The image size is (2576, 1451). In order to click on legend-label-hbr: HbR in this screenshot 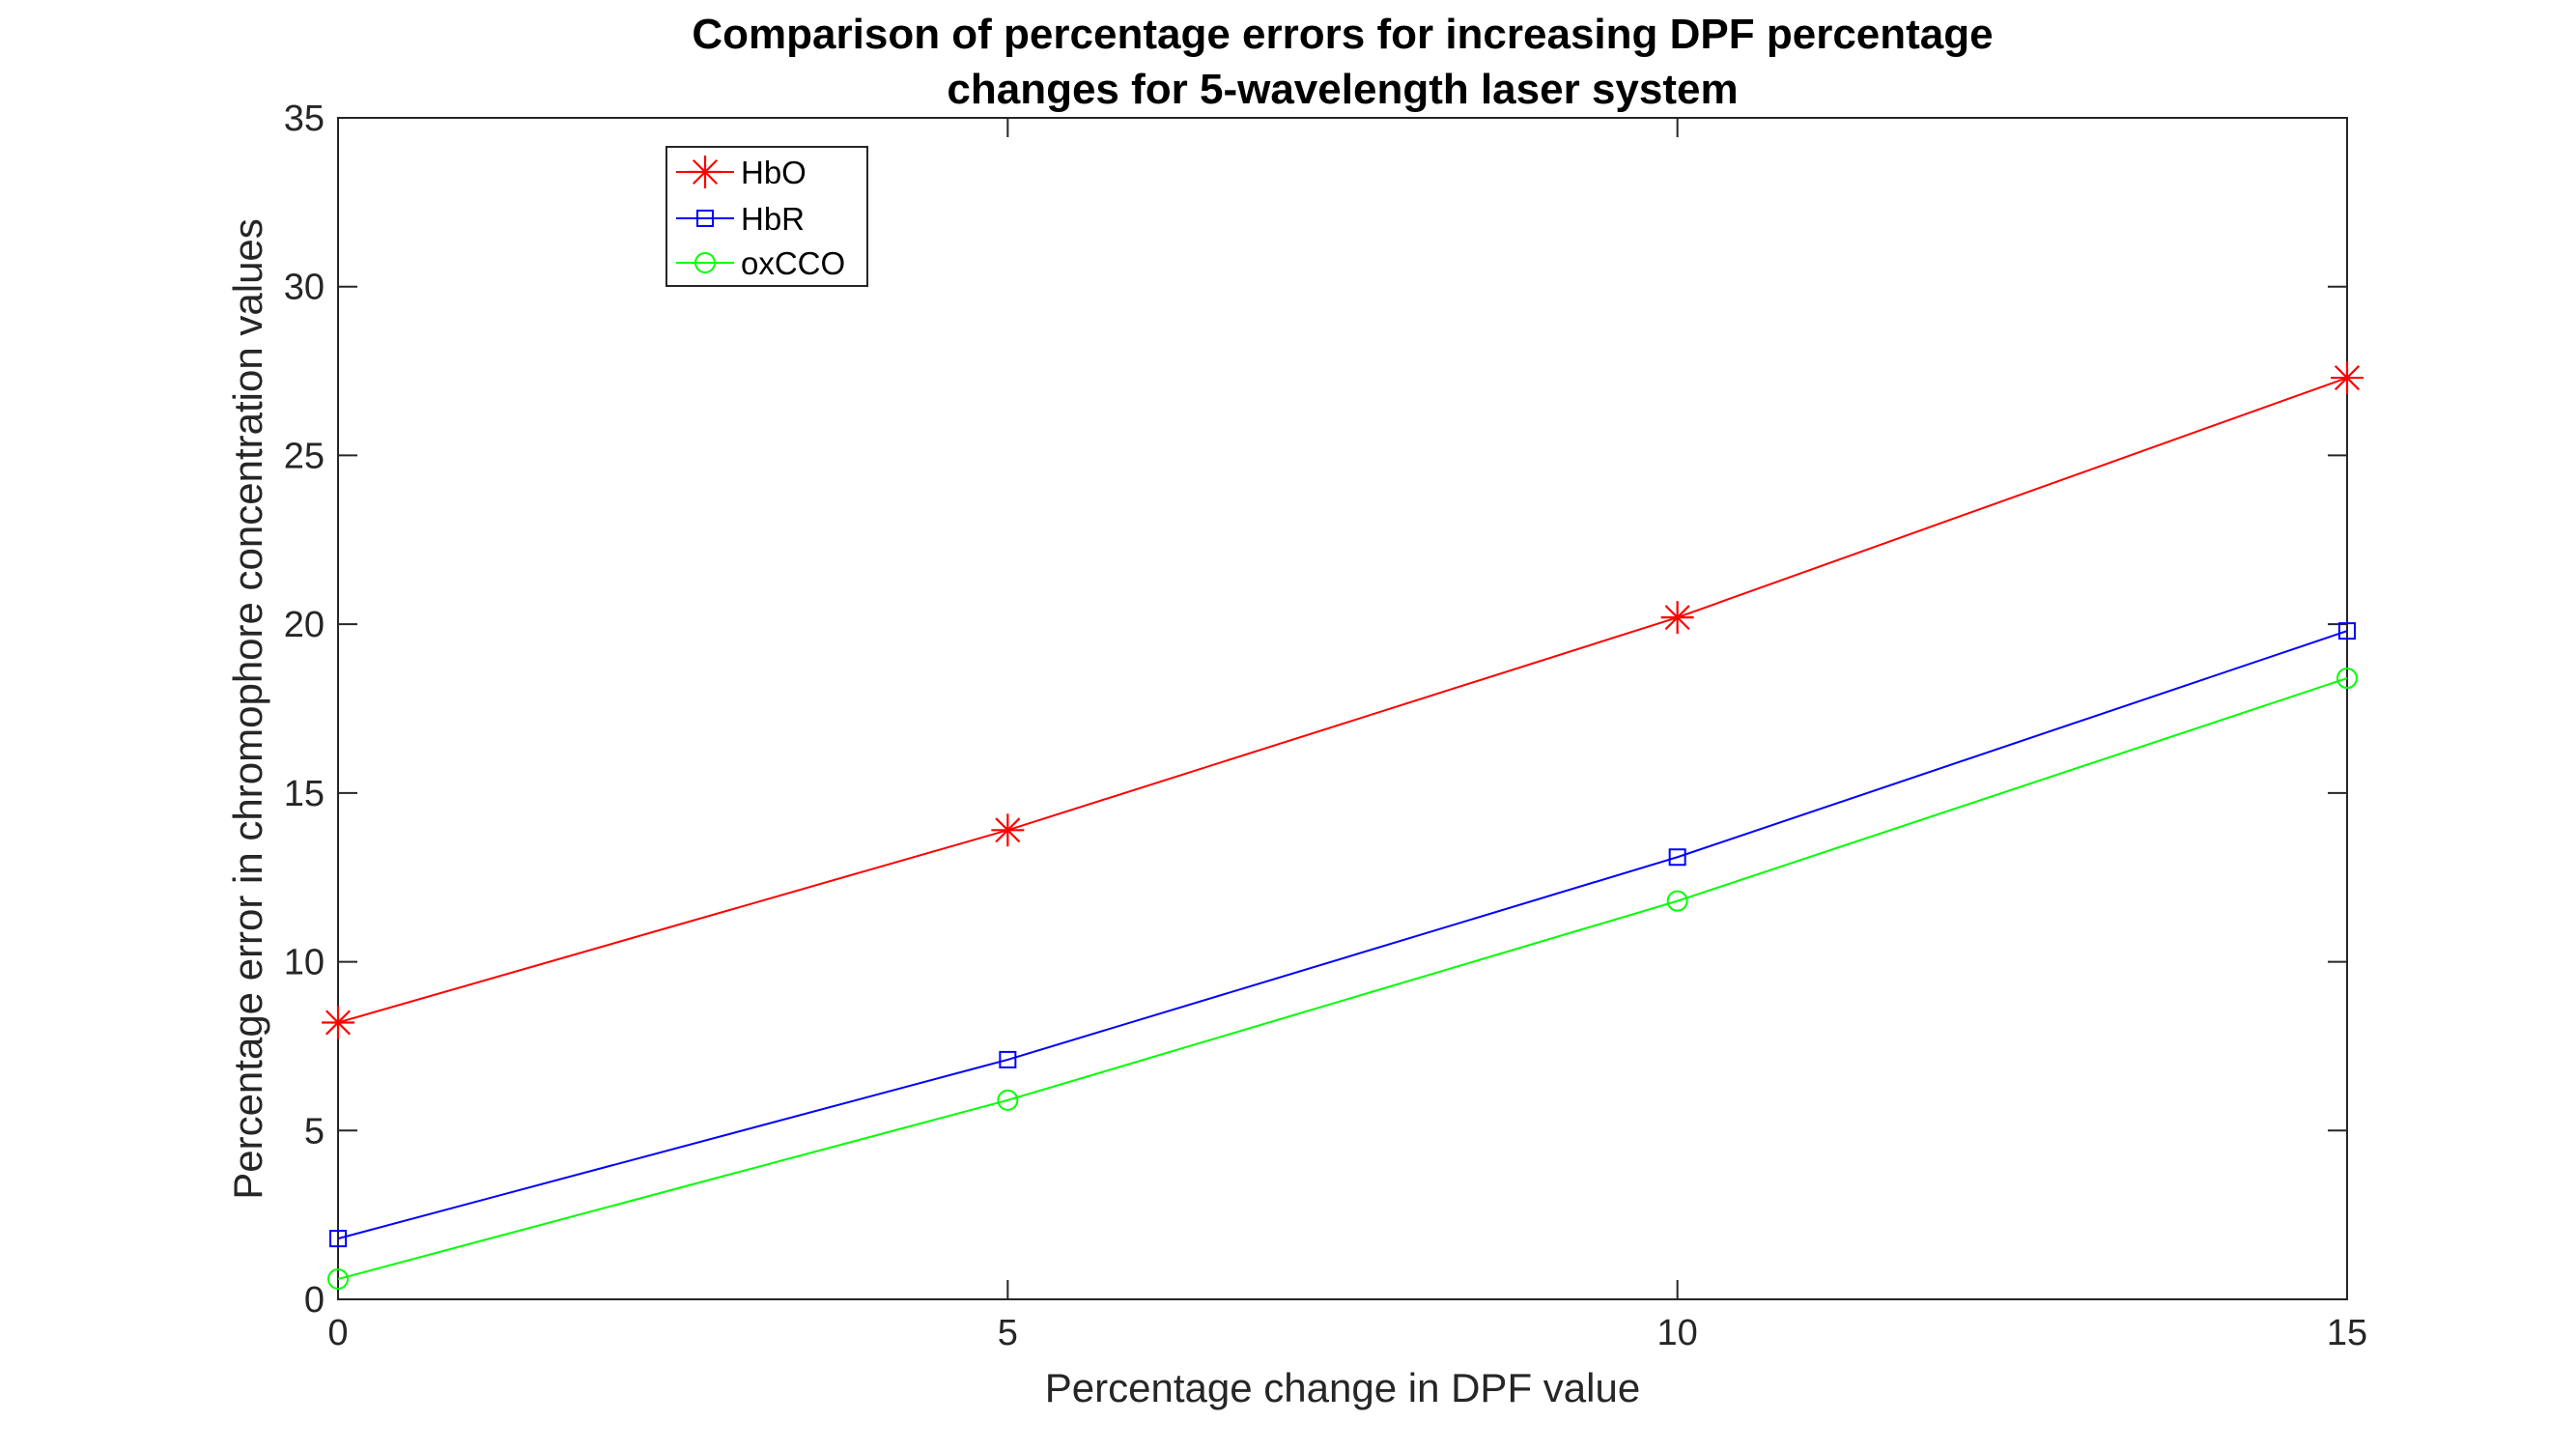, I will do `click(773, 219)`.